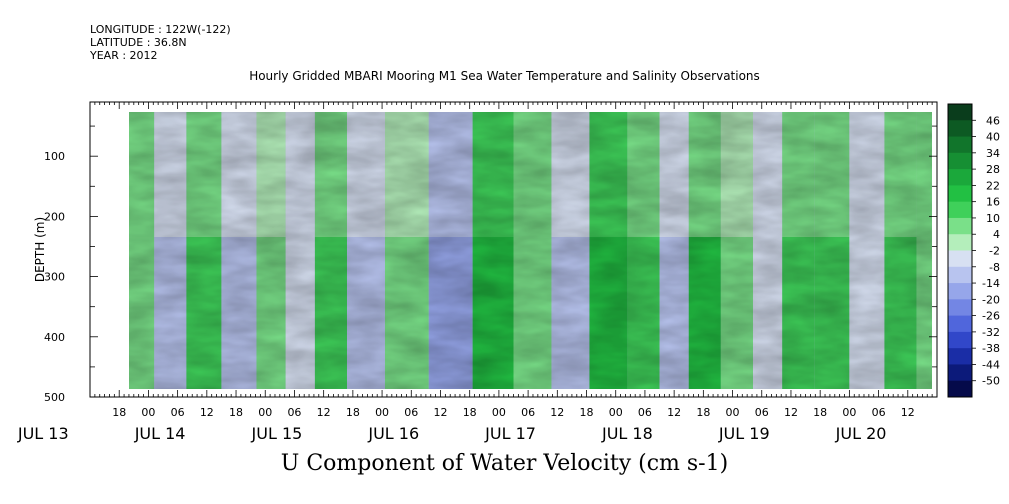 This screenshot has height=504, width=1009. I want to click on colorbar-label: 28, so click(993, 169).